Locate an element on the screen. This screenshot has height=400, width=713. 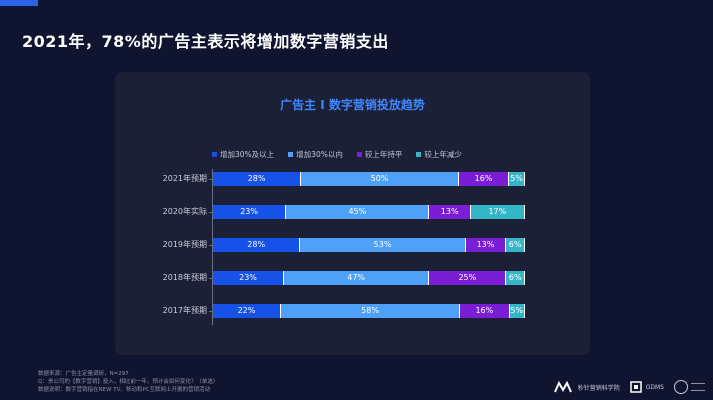
legend-item-1: 增加30%以内 is located at coordinates (315, 154).